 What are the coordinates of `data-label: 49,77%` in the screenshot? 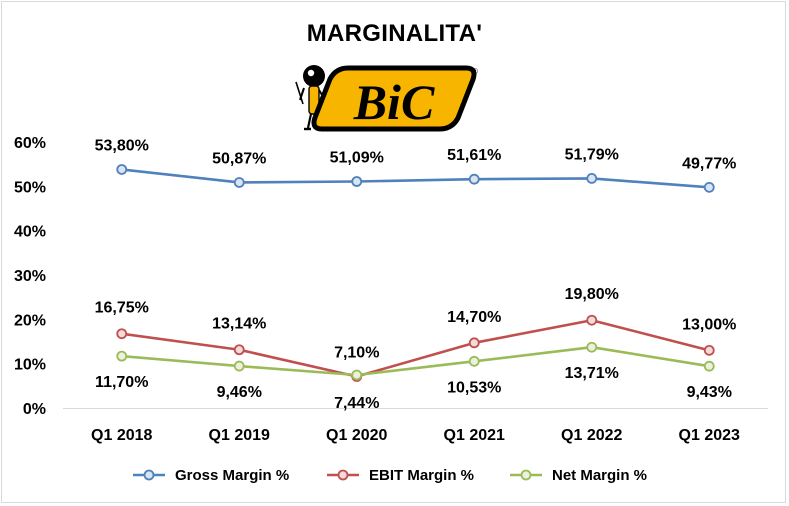 It's located at (709, 163).